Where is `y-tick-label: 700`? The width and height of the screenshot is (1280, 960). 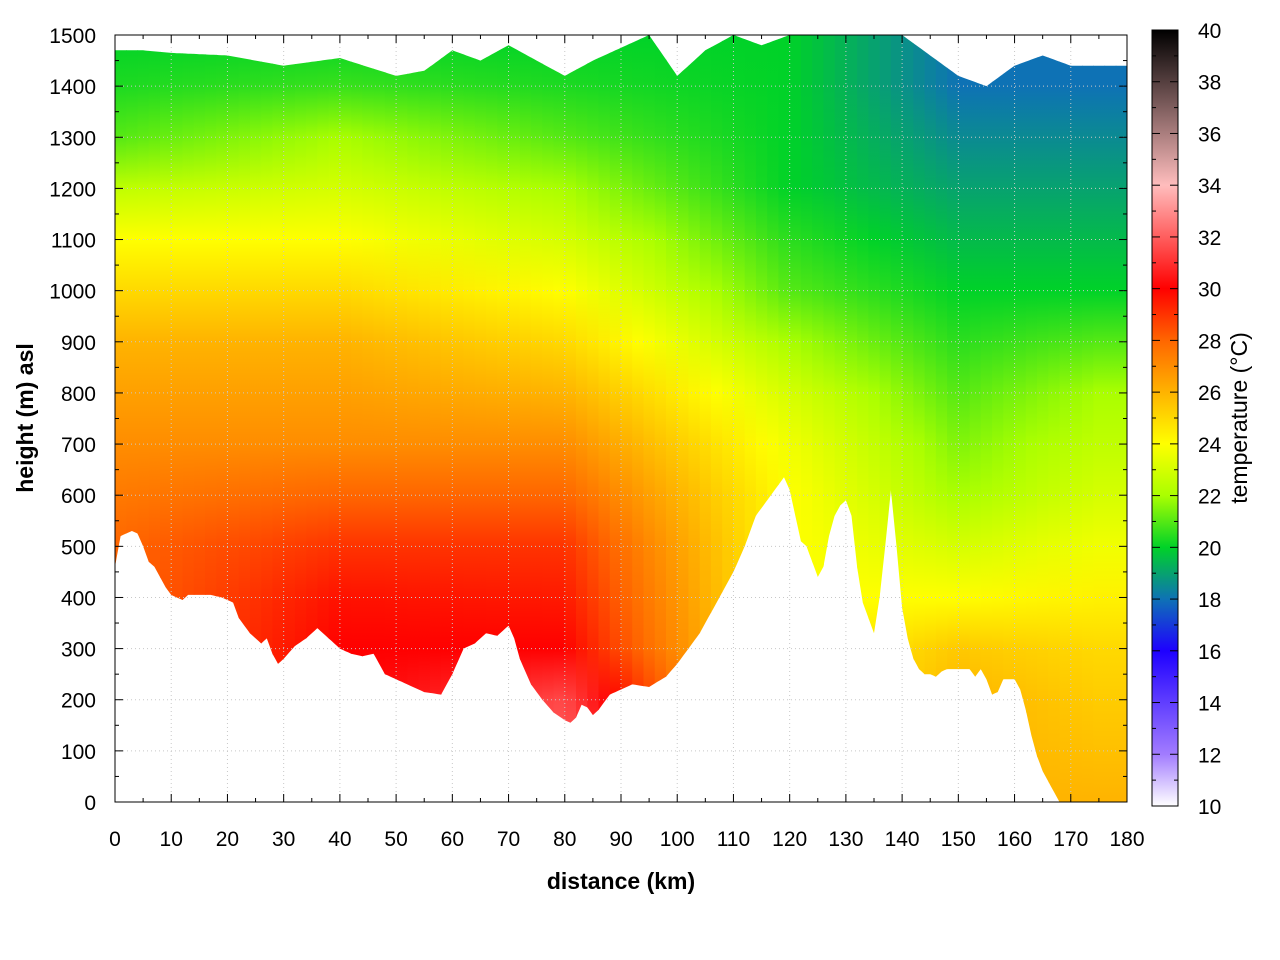
y-tick-label: 700 is located at coordinates (78, 445).